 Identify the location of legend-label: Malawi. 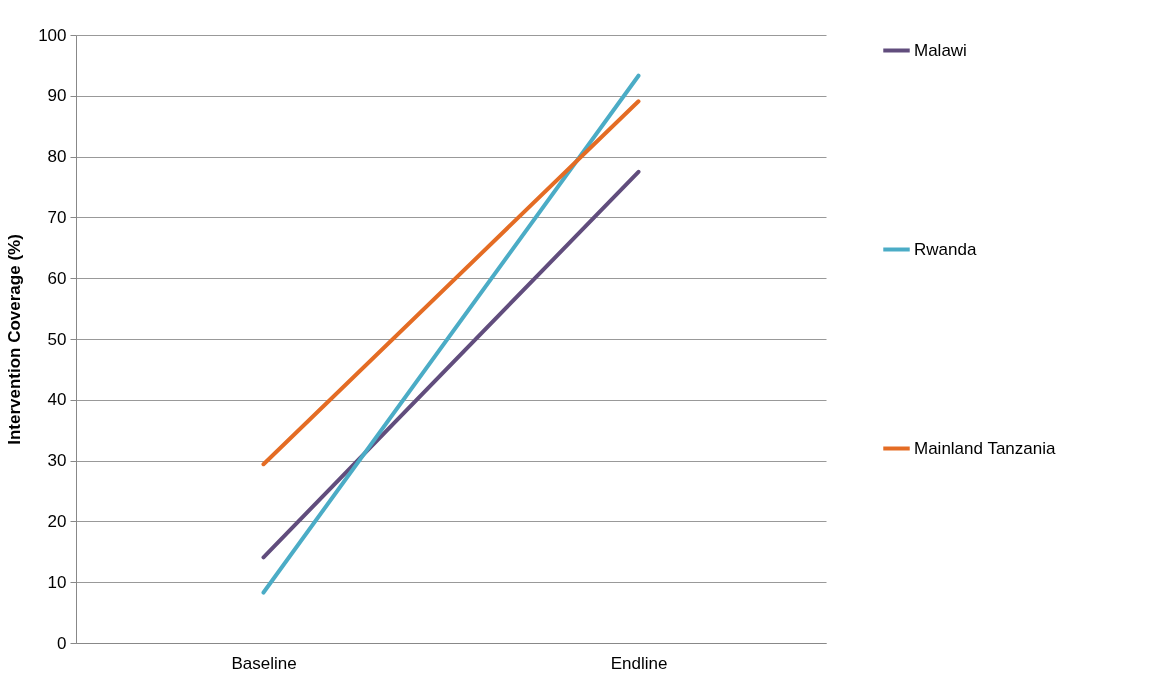
(940, 50).